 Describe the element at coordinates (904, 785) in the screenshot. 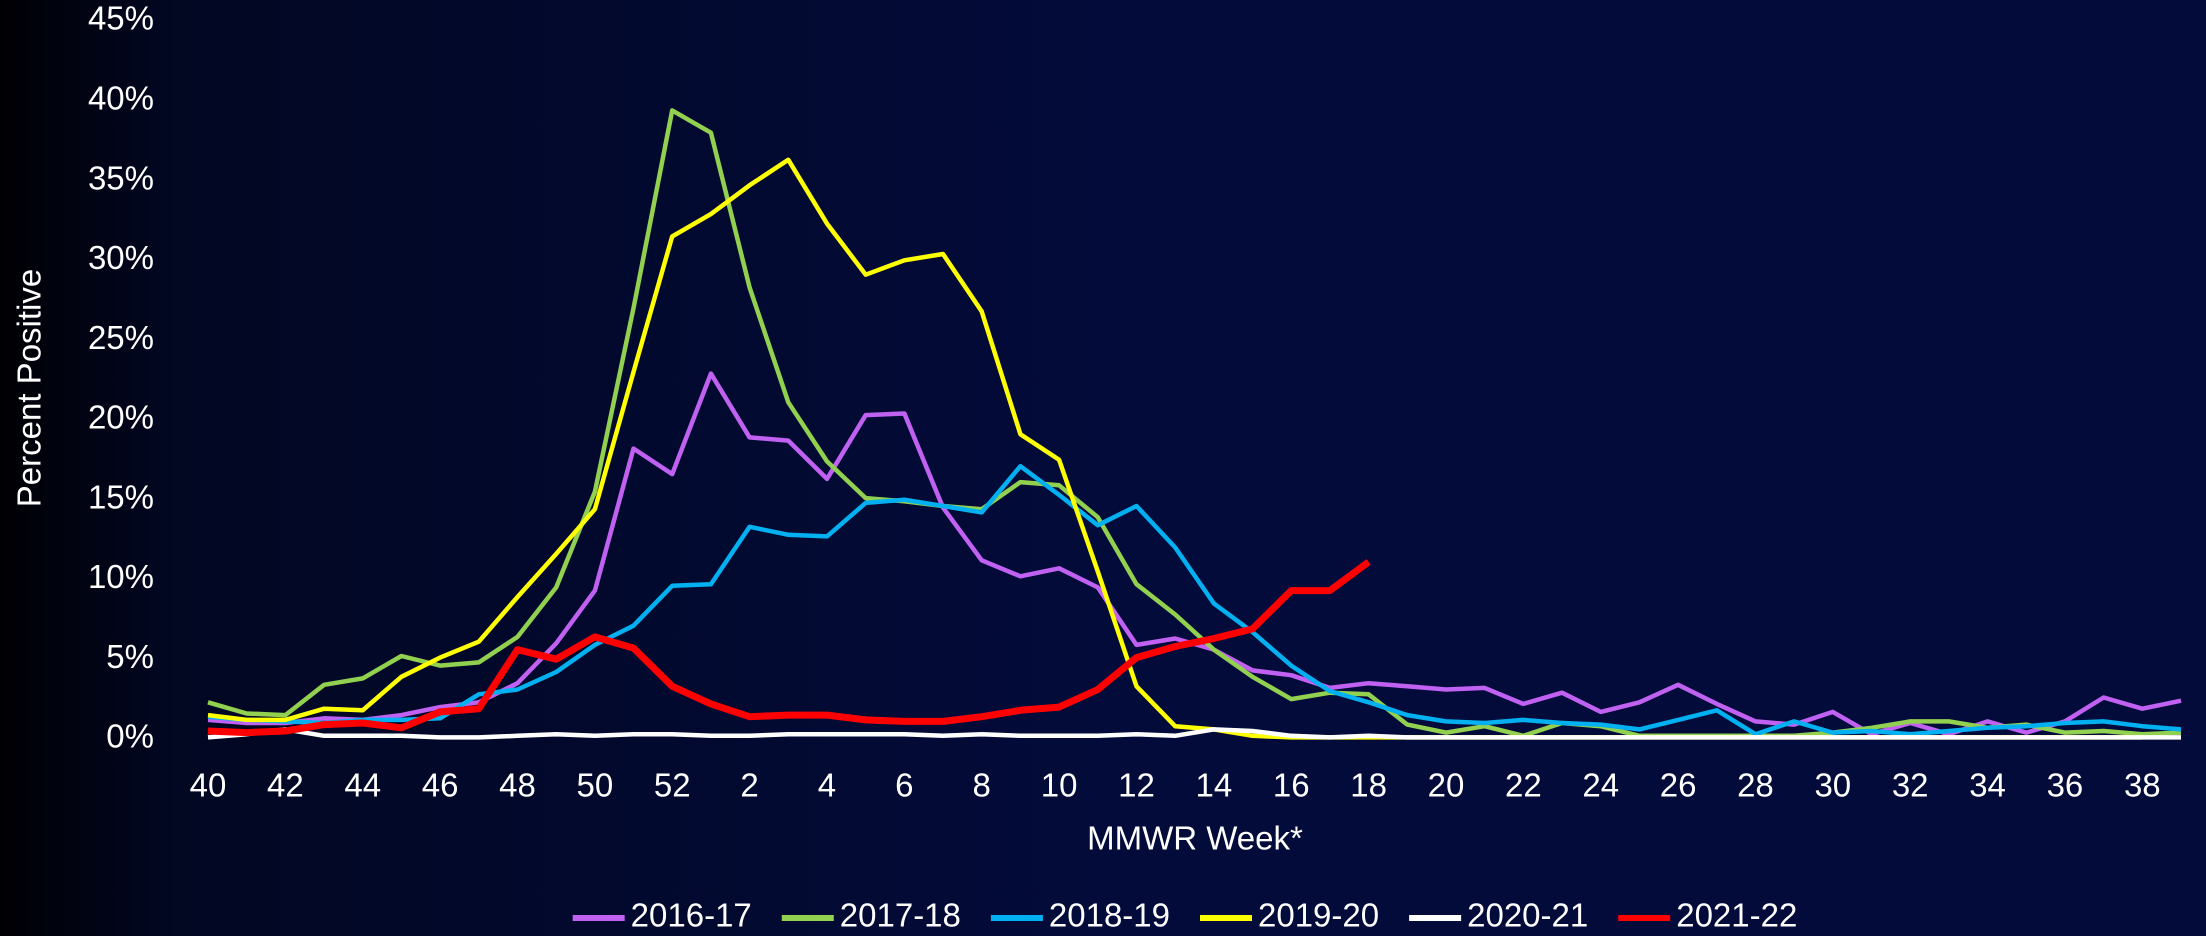

I see `x-tick-label: 6` at that location.